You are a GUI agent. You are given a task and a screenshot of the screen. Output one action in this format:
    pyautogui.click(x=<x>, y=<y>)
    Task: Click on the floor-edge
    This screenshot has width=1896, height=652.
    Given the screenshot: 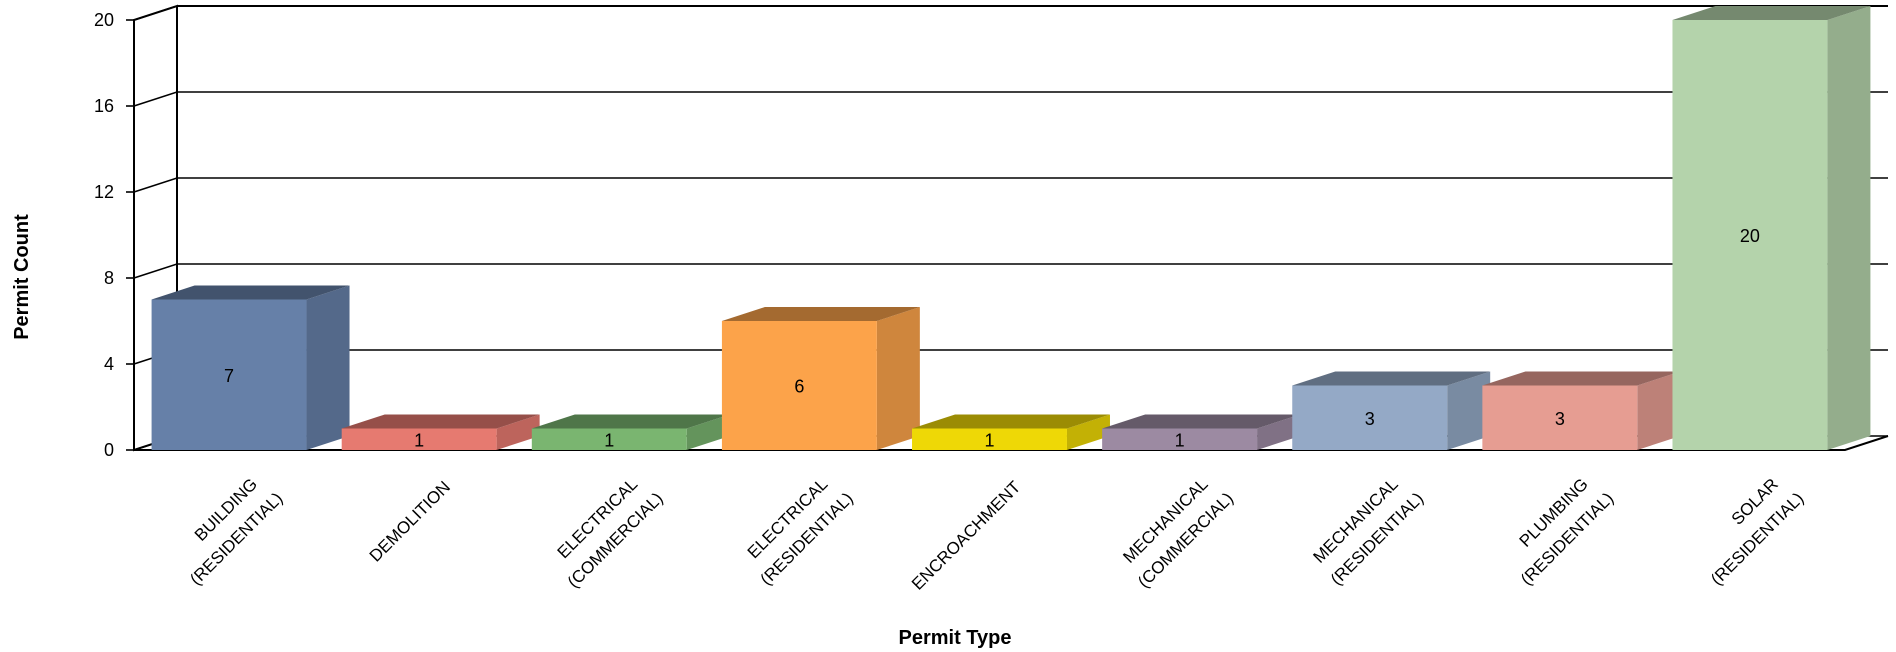 What is the action you would take?
    pyautogui.click(x=1011, y=443)
    